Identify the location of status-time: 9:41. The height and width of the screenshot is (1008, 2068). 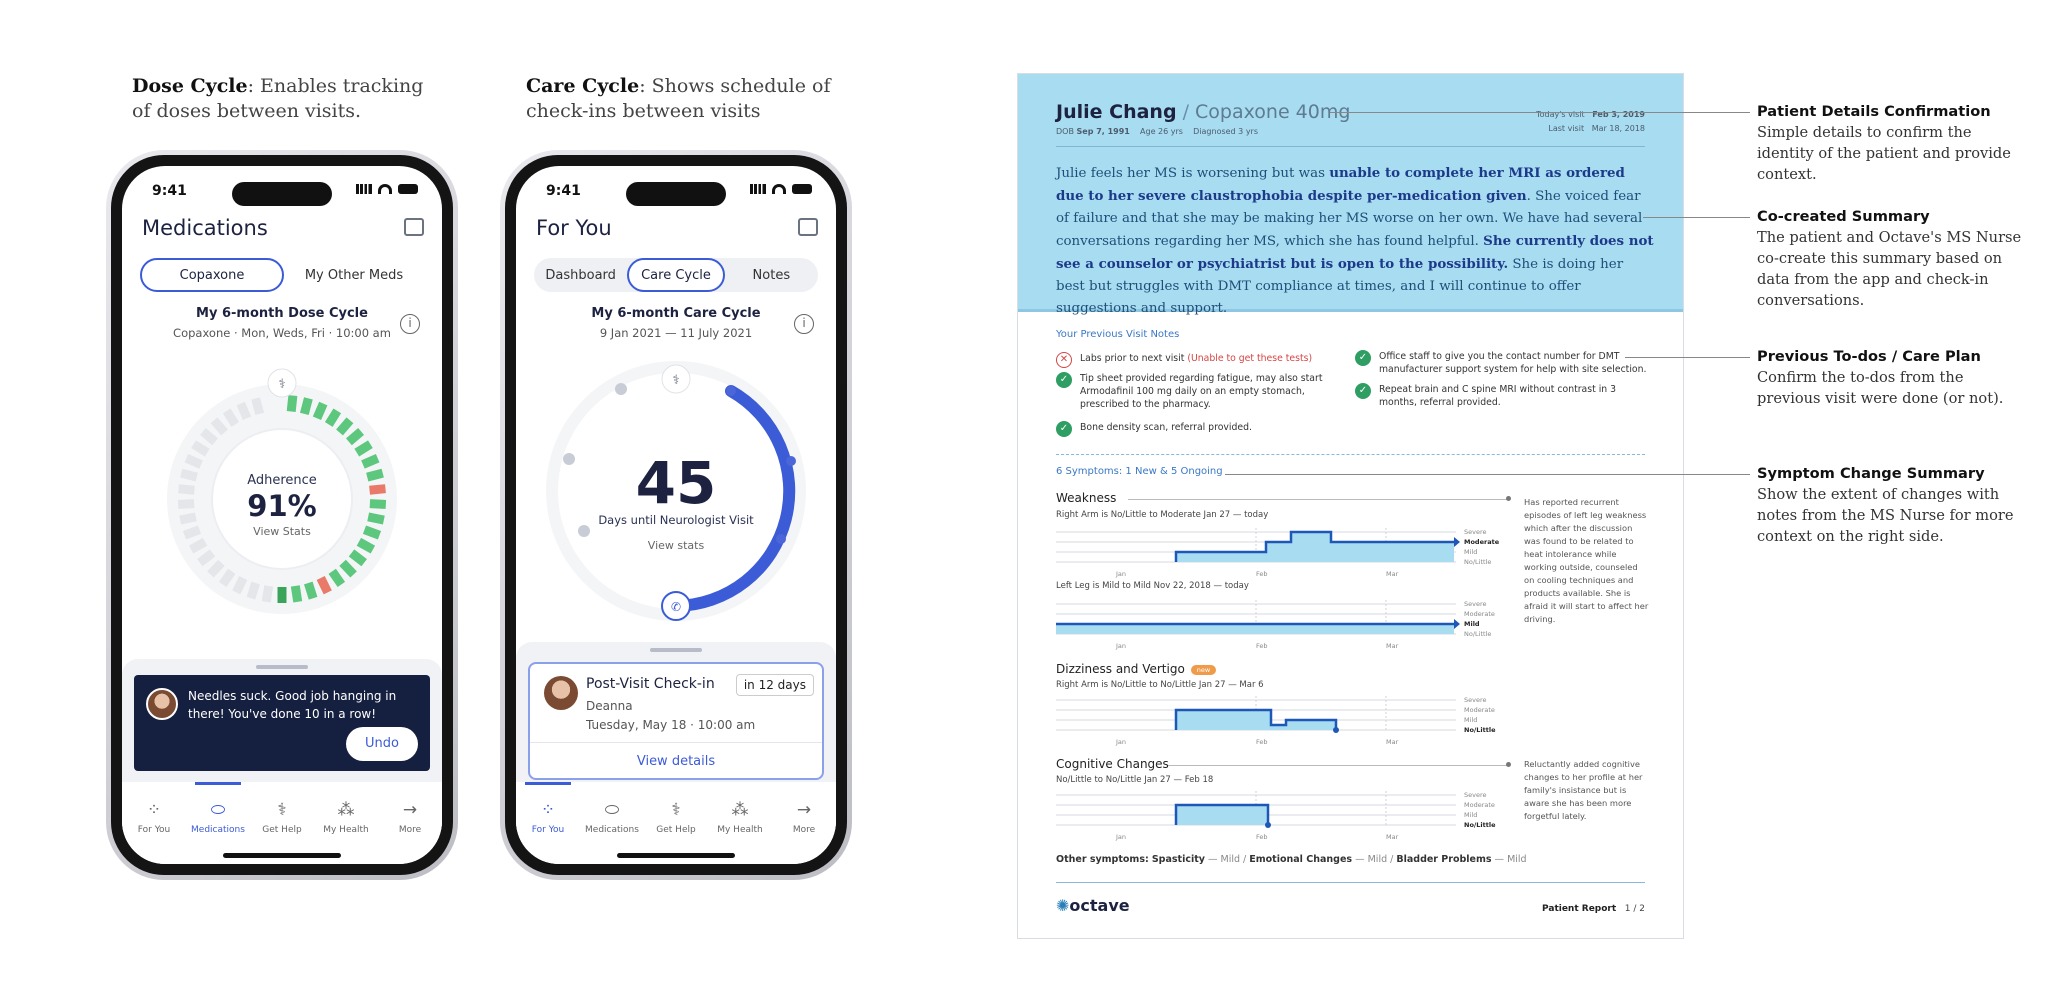
(563, 191).